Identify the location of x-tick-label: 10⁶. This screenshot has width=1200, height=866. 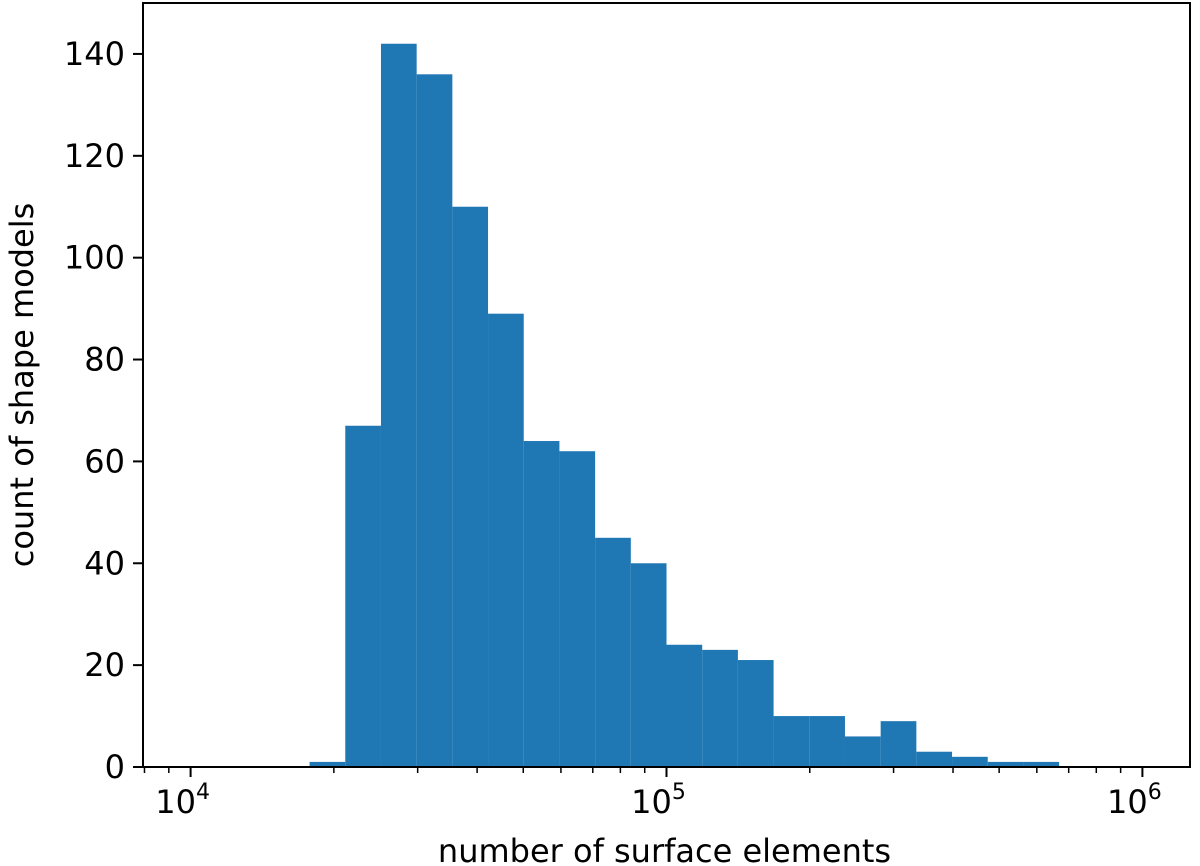
(1134, 800).